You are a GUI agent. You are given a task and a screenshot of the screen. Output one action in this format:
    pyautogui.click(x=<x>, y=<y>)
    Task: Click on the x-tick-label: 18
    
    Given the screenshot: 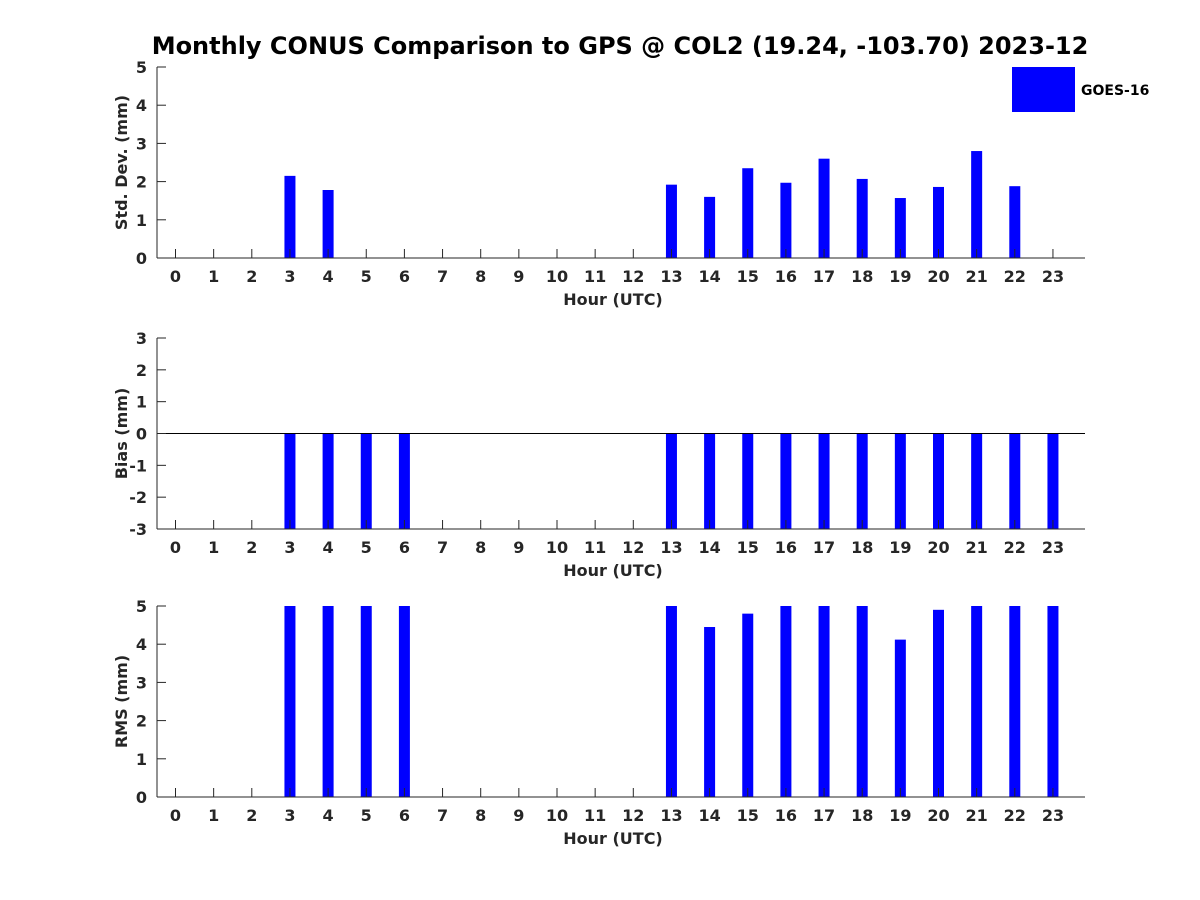 What is the action you would take?
    pyautogui.click(x=862, y=276)
    